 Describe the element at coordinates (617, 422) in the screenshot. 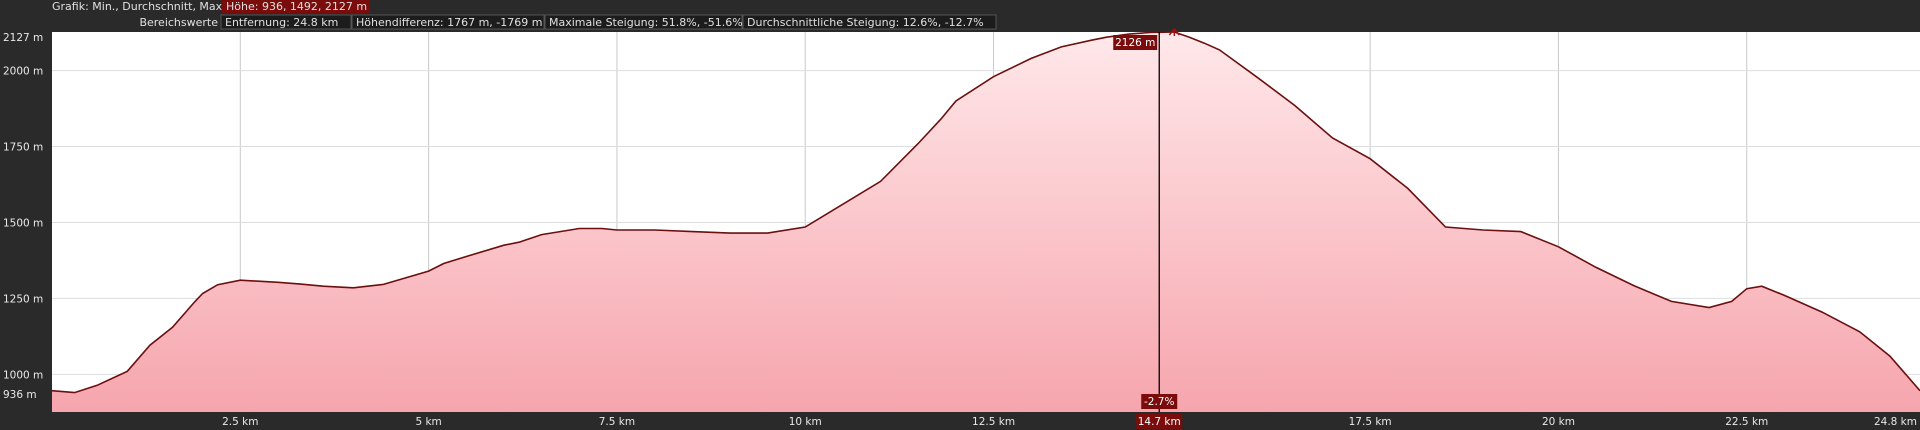

I see `x-tick-label: 7.5 km` at that location.